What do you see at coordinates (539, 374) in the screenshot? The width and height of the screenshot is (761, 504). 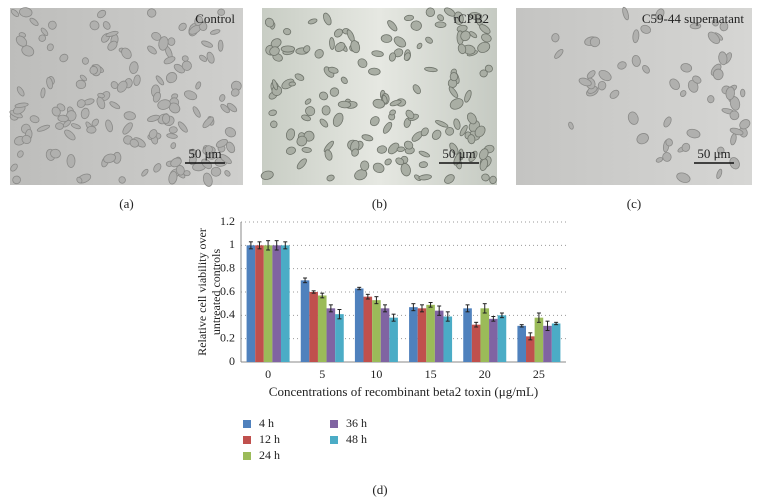 I see `x-tick-label: 25` at bounding box center [539, 374].